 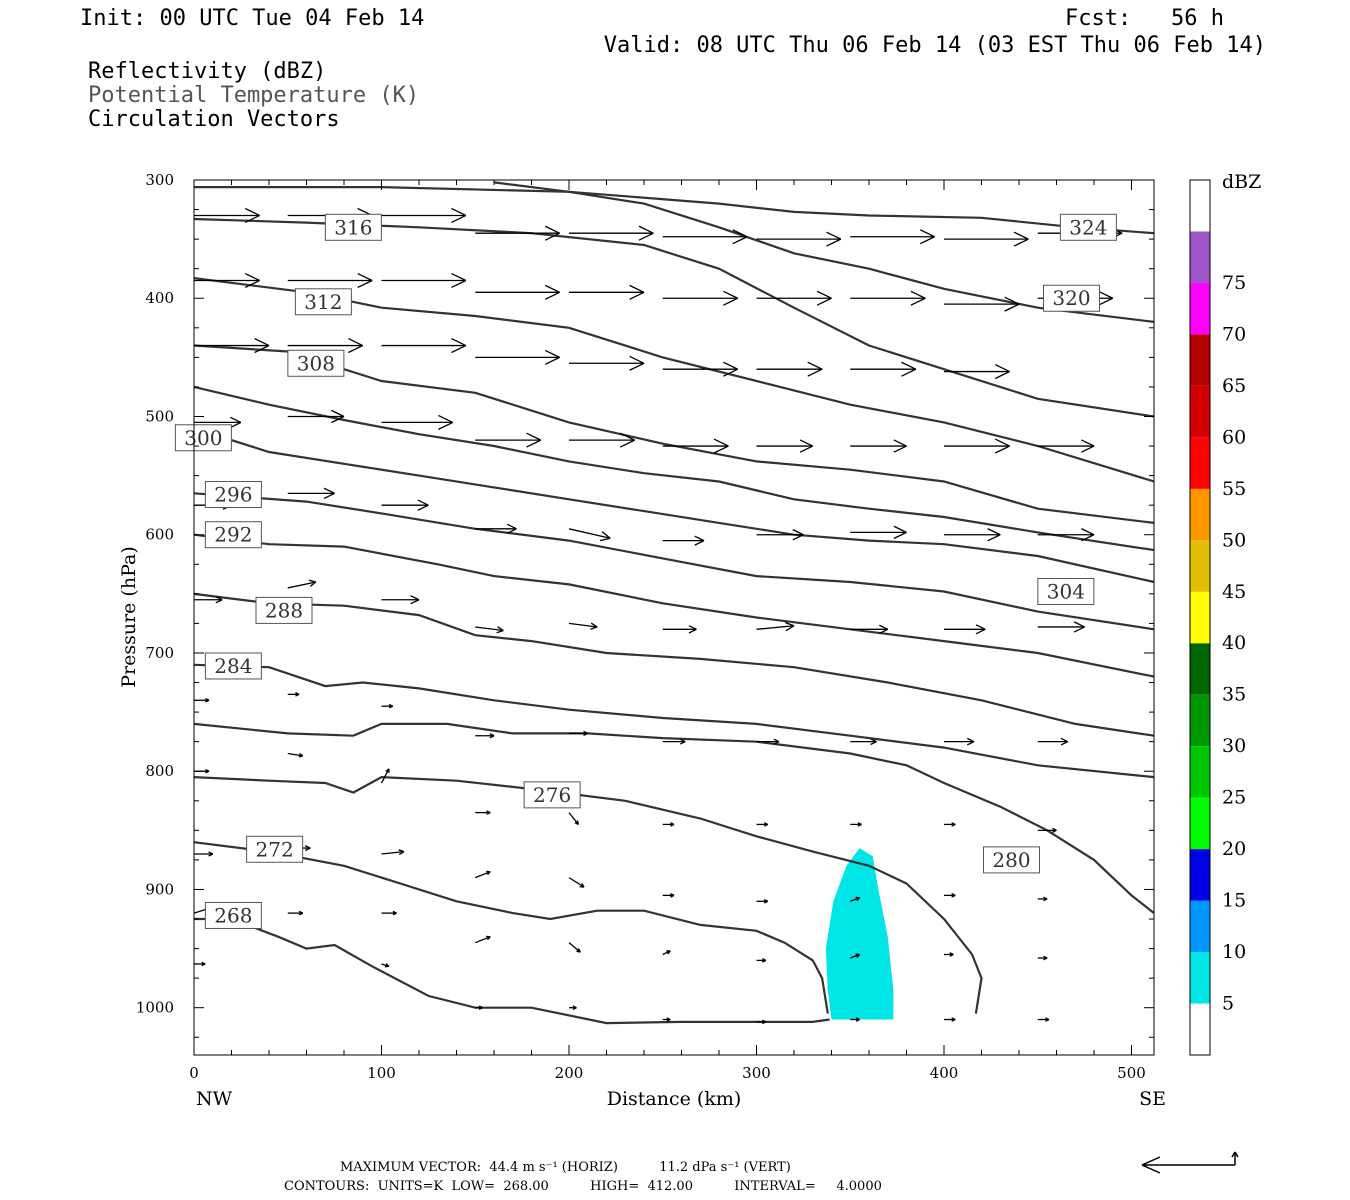 I want to click on y-tick-label: 600, so click(x=159, y=535).